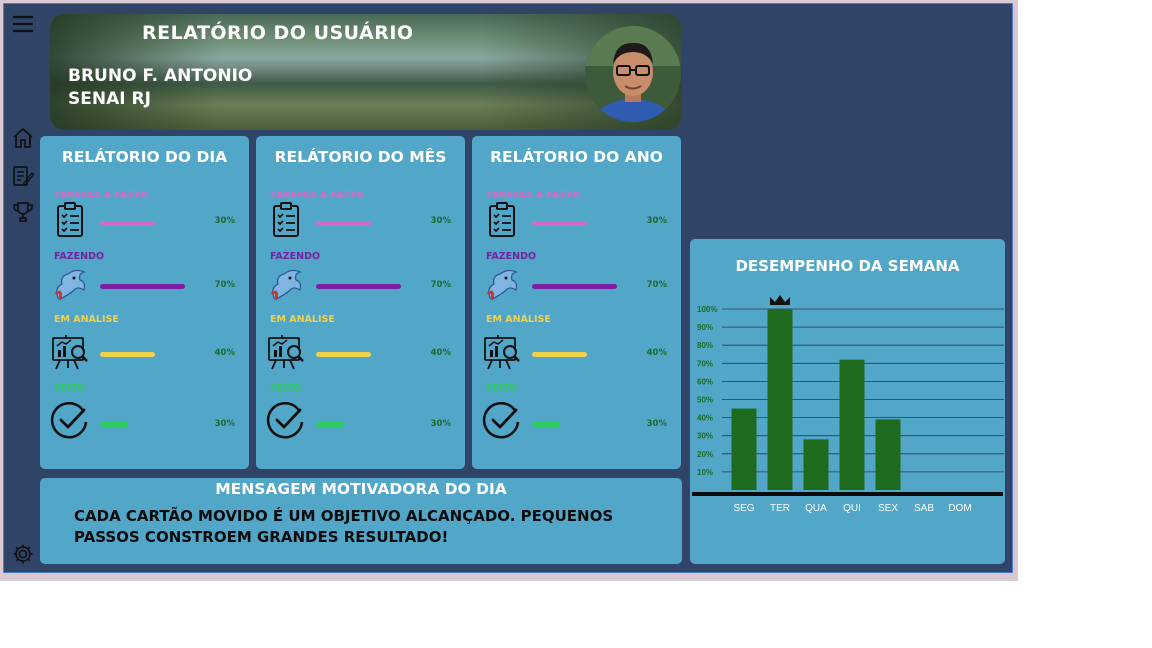 Image resolution: width=1152 pixels, height=648 pixels. Describe the element at coordinates (23, 554) in the screenshot. I see `settings-icon` at that location.